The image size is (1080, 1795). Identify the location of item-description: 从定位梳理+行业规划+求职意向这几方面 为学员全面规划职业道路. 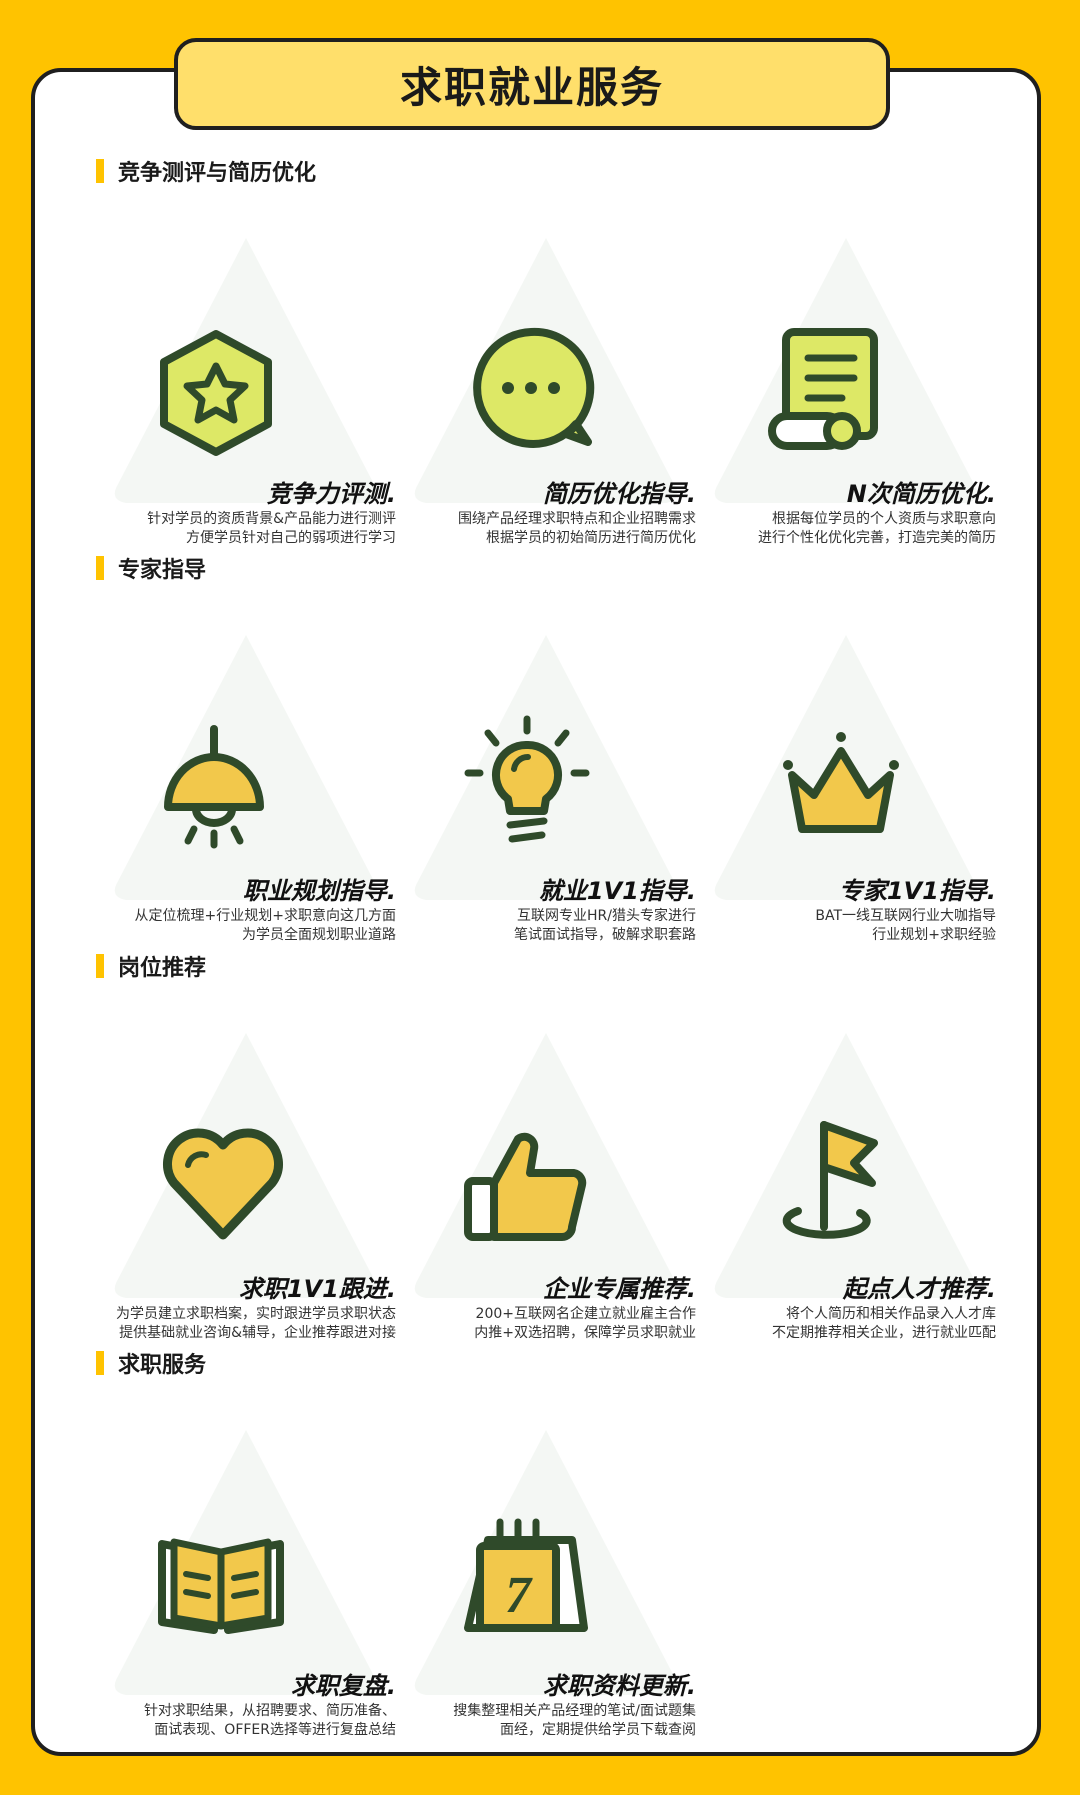
(265, 925).